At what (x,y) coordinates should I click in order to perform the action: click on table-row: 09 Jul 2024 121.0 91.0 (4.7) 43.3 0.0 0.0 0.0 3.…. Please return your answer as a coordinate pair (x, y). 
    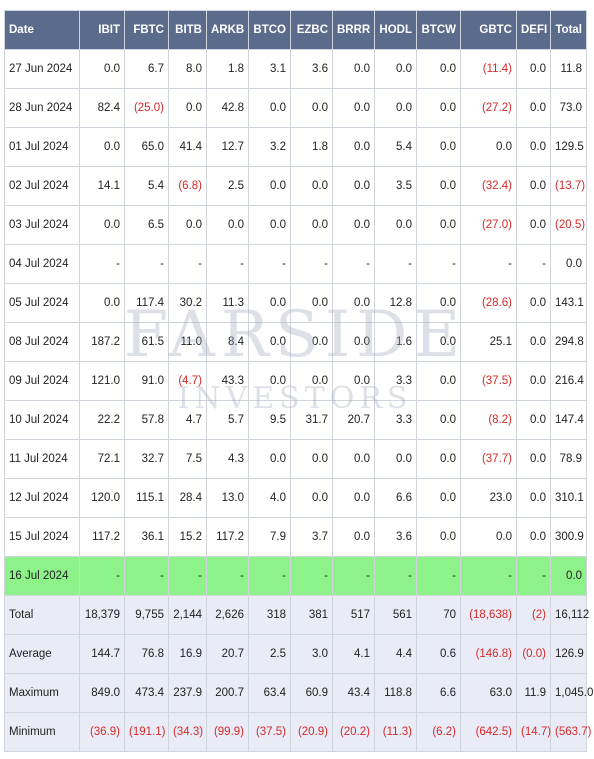
    Looking at the image, I should click on (295, 381).